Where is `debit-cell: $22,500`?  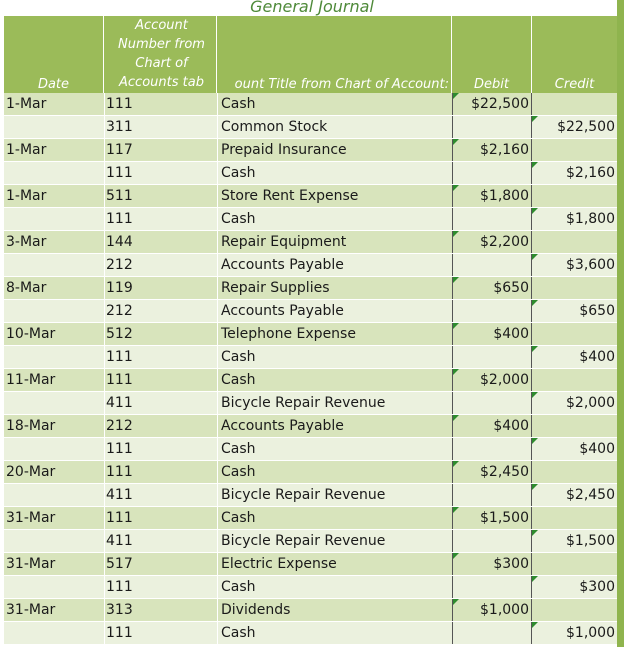
debit-cell: $22,500 is located at coordinates (492, 104).